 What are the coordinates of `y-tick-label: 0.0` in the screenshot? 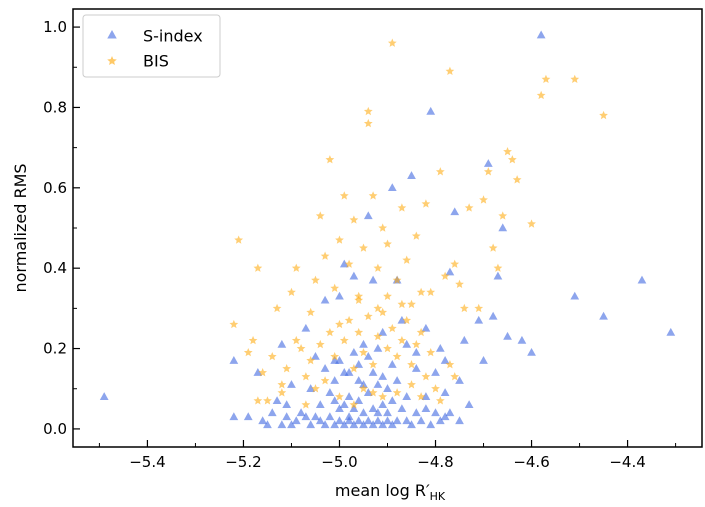 It's located at (55, 429).